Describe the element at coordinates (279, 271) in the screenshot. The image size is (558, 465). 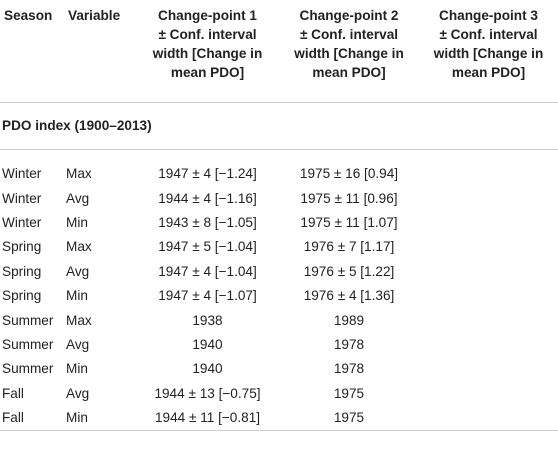
I see `table-row: Spring Avg 1947 ± 4 [−1.04] 1976 ± 5 [1.22]` at that location.